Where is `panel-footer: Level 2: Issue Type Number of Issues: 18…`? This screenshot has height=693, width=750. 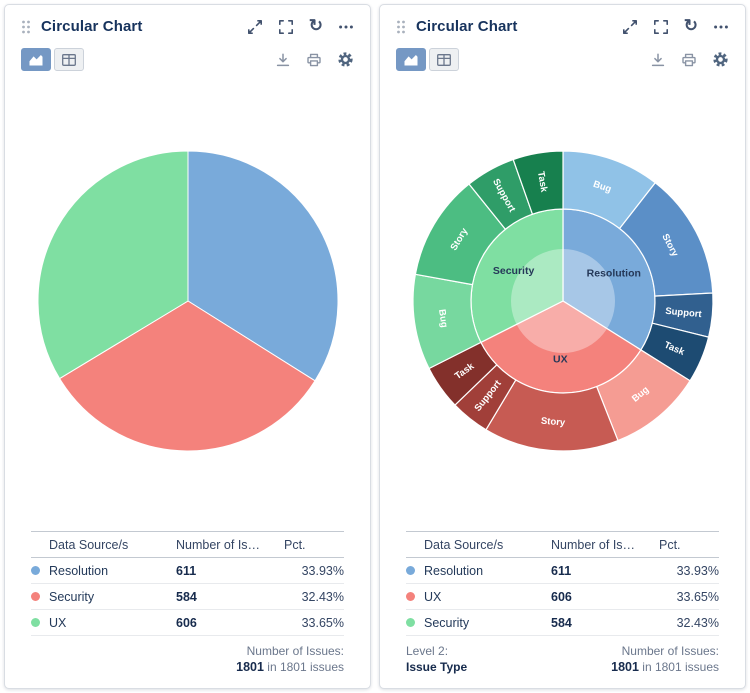
panel-footer: Level 2: Issue Type Number of Issues: 18… is located at coordinates (562, 662).